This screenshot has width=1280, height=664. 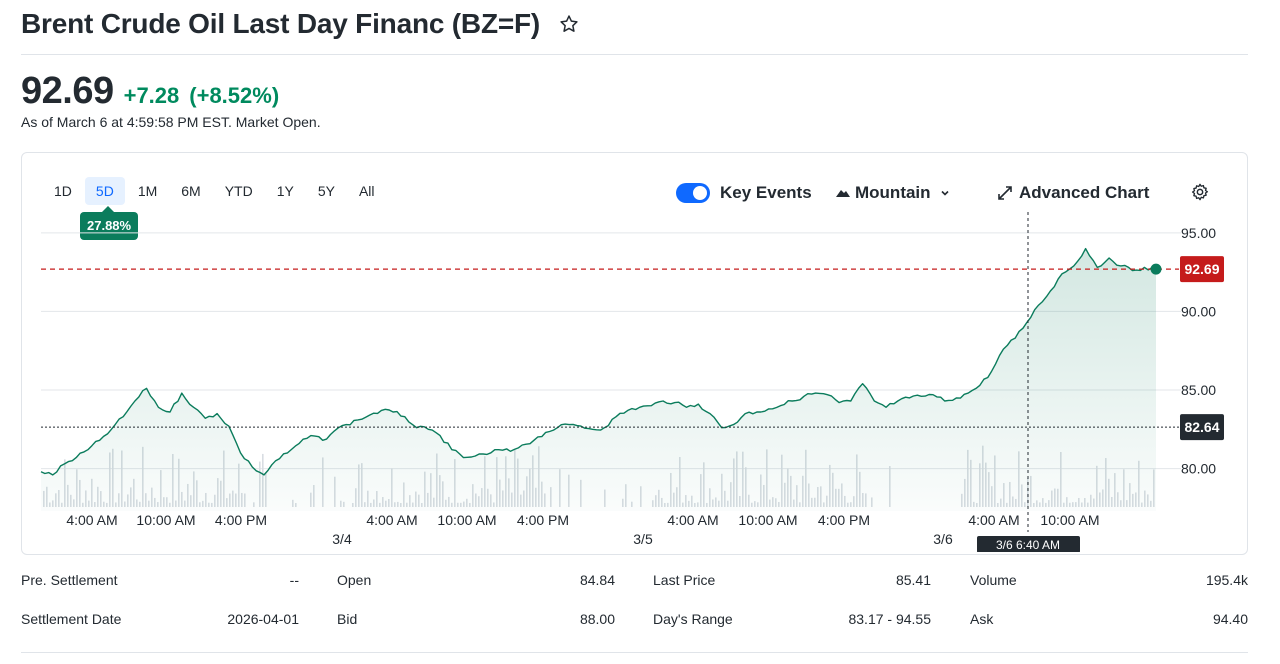 What do you see at coordinates (63, 191) in the screenshot?
I see `range-1d: 1D` at bounding box center [63, 191].